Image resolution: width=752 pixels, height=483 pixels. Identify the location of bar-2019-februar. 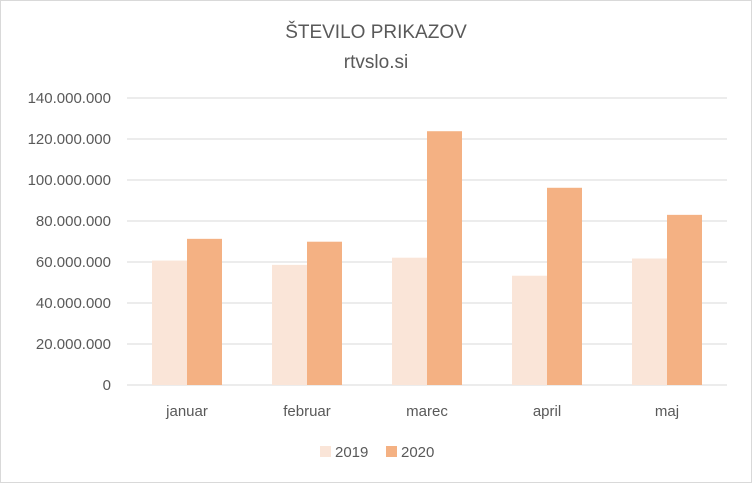
(289, 324).